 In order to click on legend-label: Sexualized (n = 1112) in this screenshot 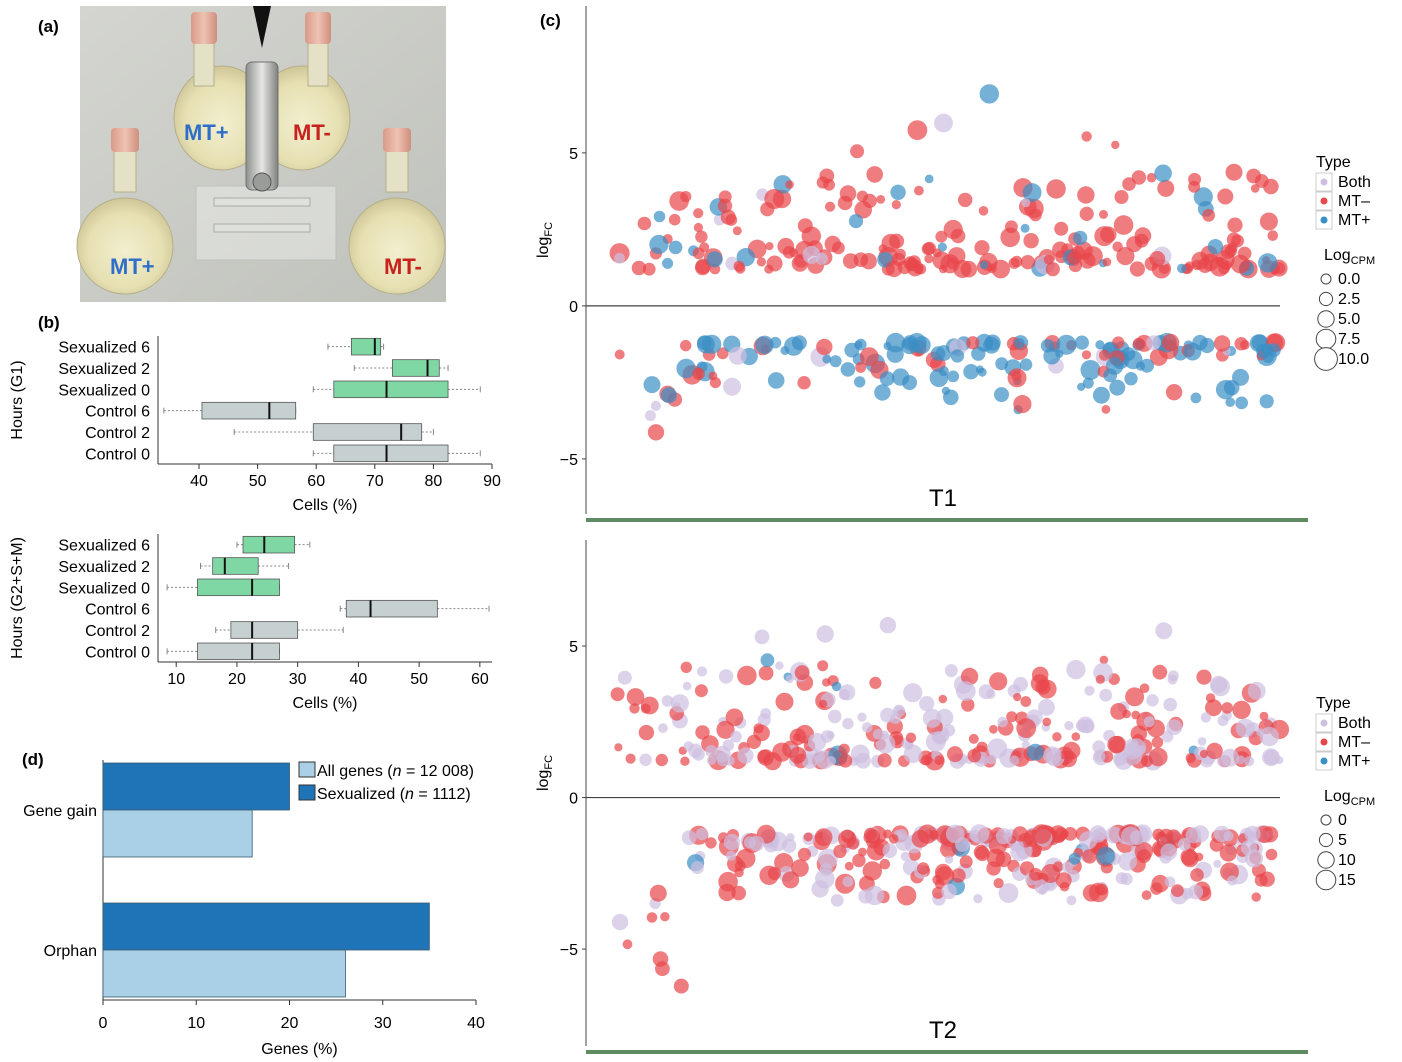, I will do `click(394, 794)`.